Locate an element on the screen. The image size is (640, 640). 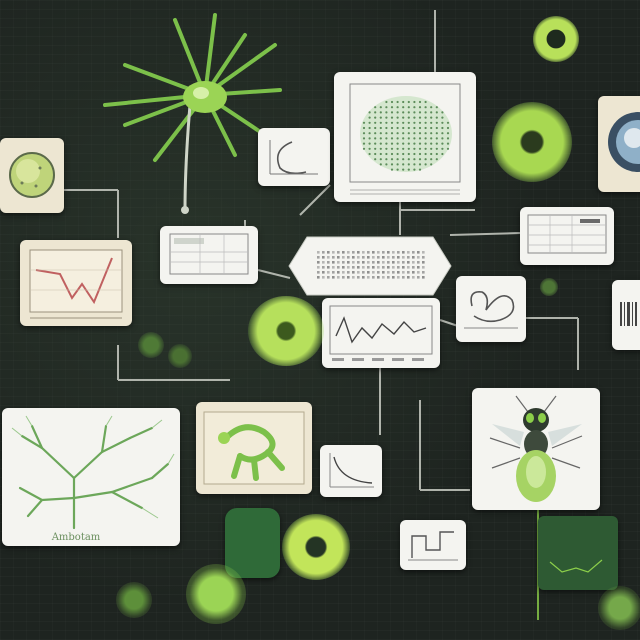
curve-chart-icon is located at coordinates (293, 157).